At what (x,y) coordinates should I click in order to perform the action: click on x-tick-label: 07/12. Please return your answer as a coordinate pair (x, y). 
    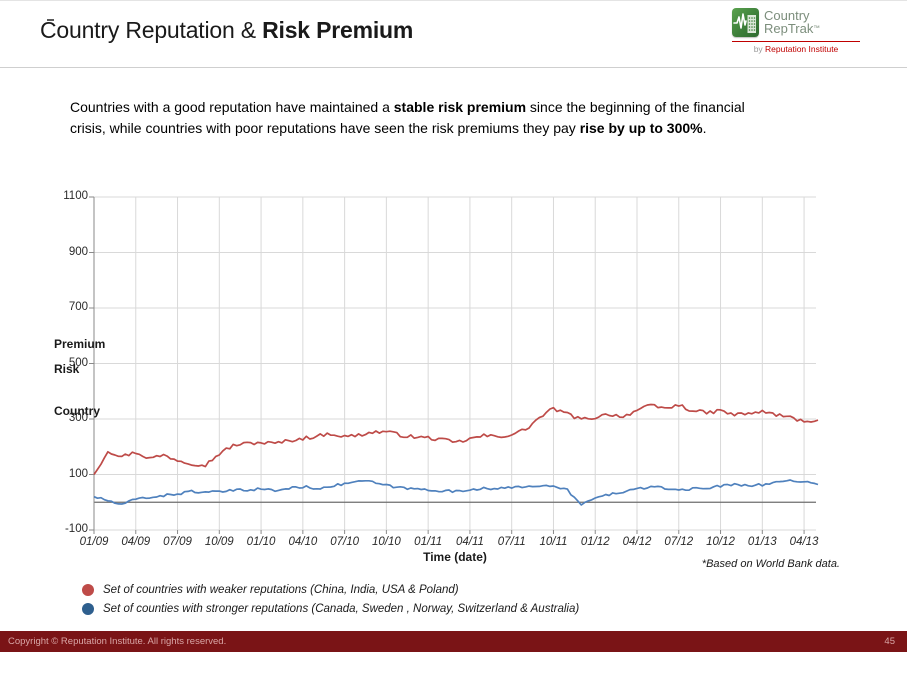
    Looking at the image, I should click on (679, 542).